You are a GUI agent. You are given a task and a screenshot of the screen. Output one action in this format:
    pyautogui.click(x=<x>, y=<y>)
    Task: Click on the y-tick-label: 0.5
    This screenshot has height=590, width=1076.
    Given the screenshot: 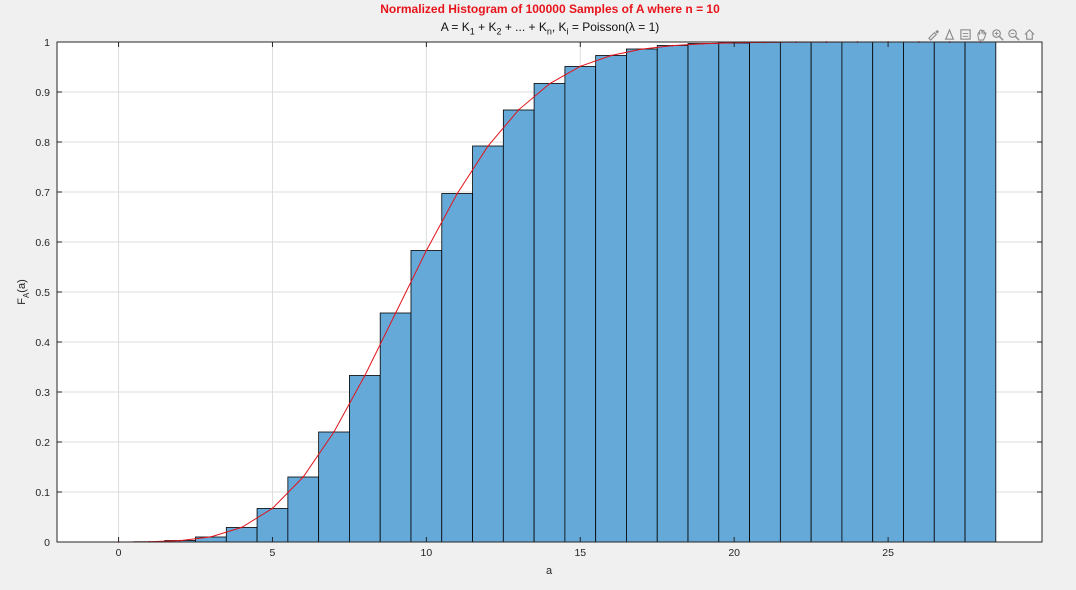 What is the action you would take?
    pyautogui.click(x=42, y=293)
    